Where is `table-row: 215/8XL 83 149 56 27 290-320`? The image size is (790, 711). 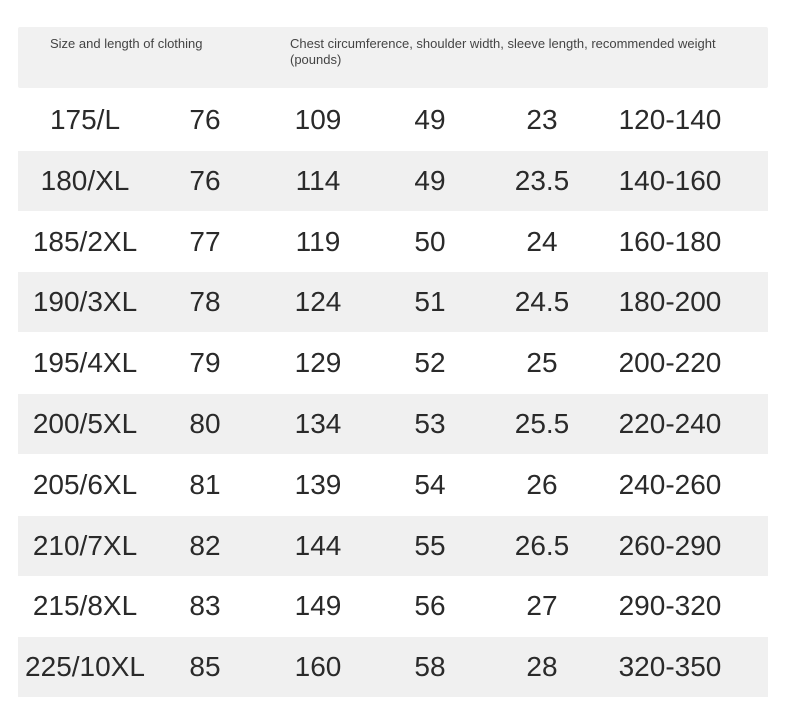
table-row: 215/8XL 83 149 56 27 290-320 is located at coordinates (393, 606).